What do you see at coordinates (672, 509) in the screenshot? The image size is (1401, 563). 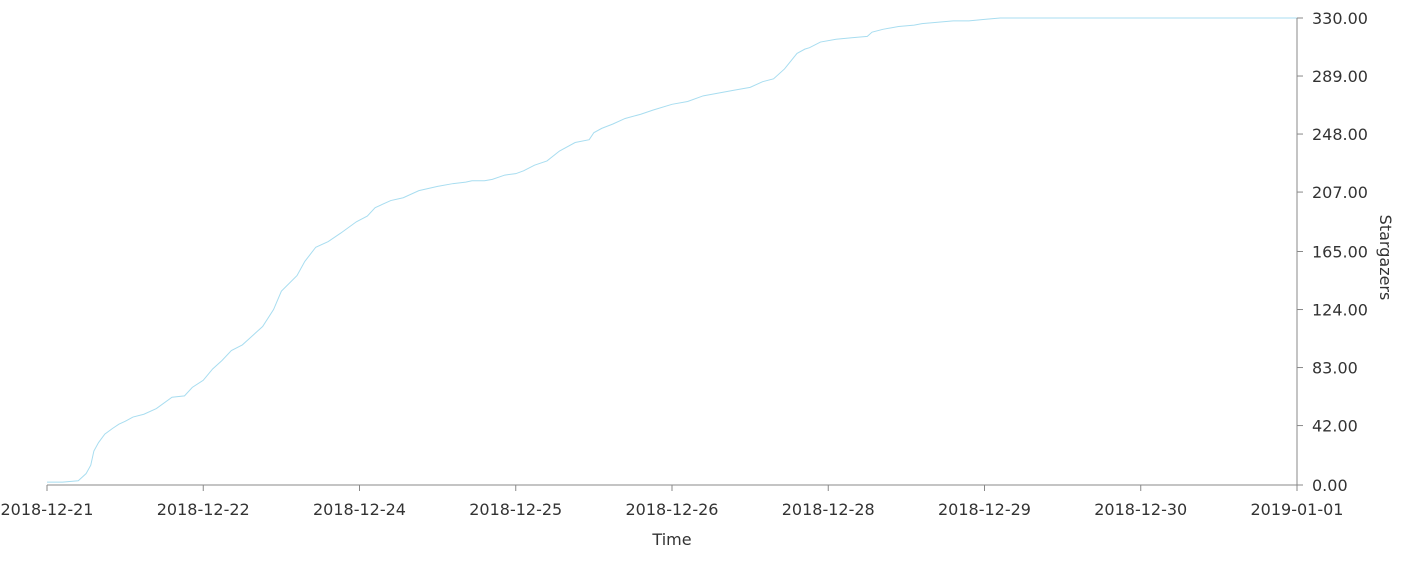 I see `x-tick-label: 2018-12-26` at bounding box center [672, 509].